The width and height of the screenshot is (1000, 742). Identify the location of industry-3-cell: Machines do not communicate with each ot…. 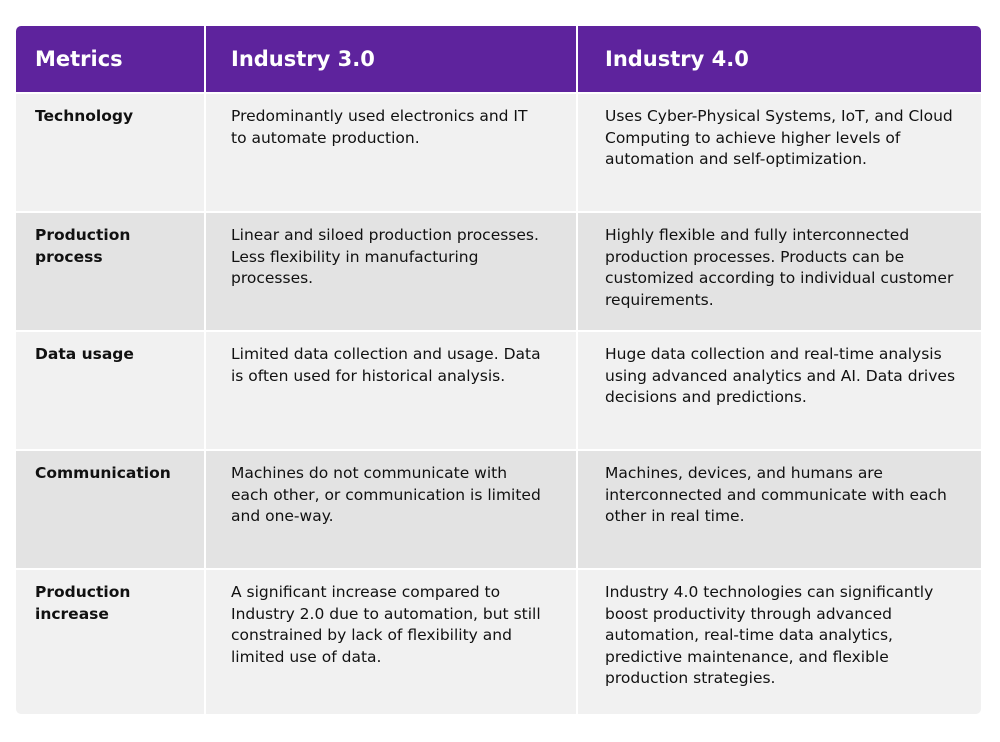
(391, 509).